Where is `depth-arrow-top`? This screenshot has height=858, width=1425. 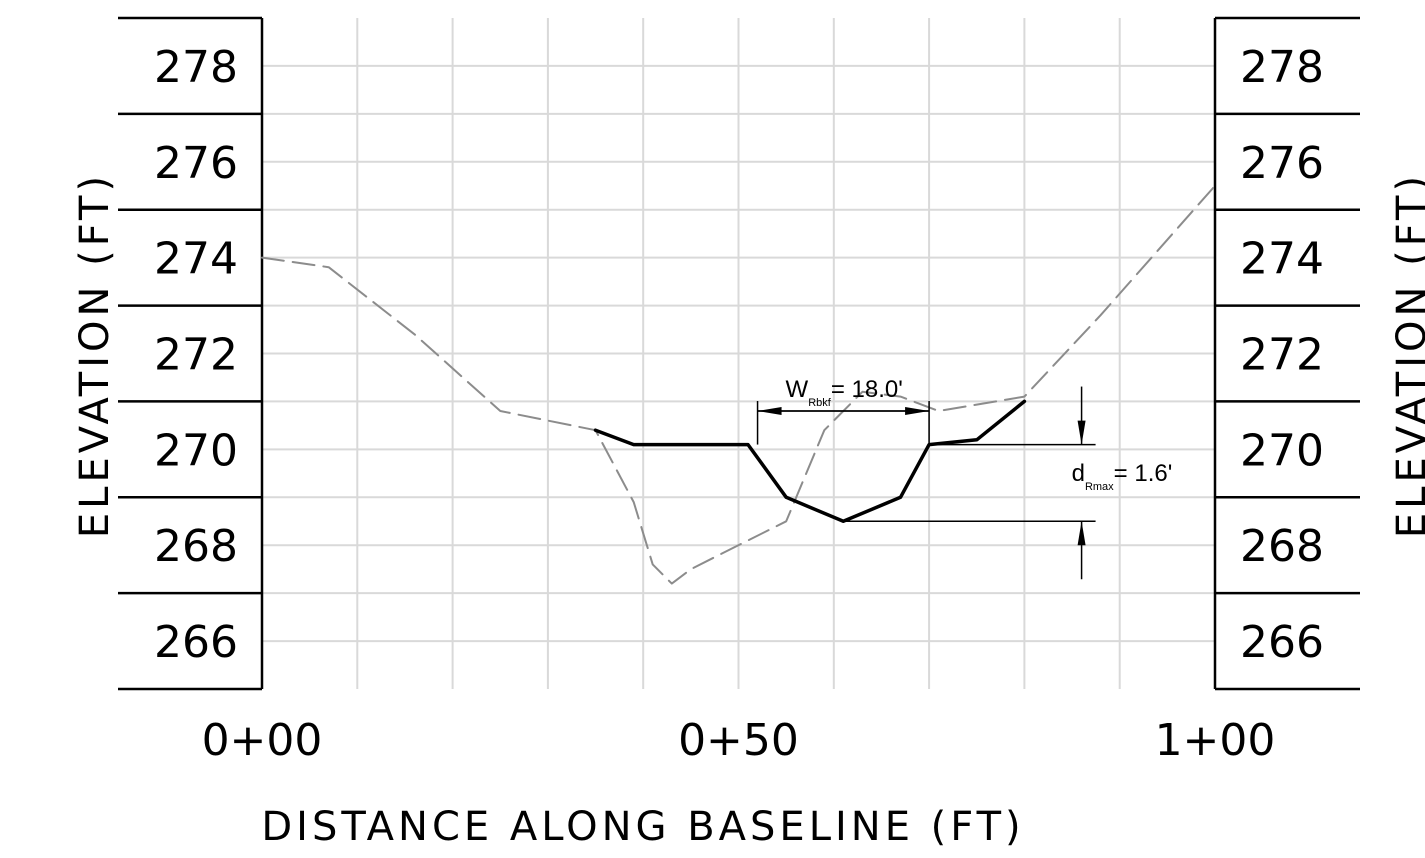 depth-arrow-top is located at coordinates (1081, 432).